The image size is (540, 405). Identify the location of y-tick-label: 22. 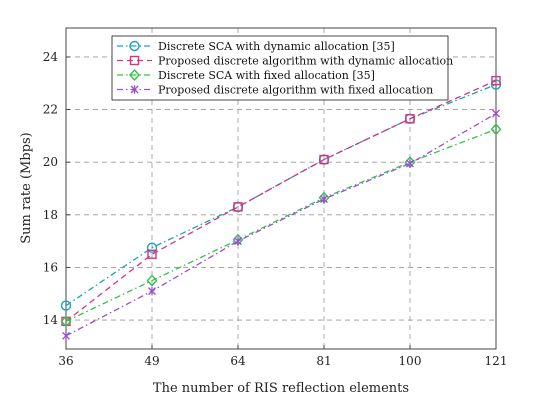
(50, 110).